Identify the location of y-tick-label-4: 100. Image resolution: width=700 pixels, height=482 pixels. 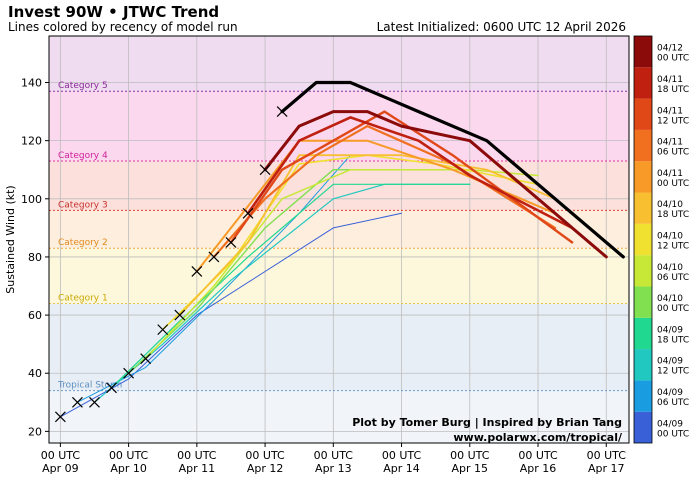
(31, 199).